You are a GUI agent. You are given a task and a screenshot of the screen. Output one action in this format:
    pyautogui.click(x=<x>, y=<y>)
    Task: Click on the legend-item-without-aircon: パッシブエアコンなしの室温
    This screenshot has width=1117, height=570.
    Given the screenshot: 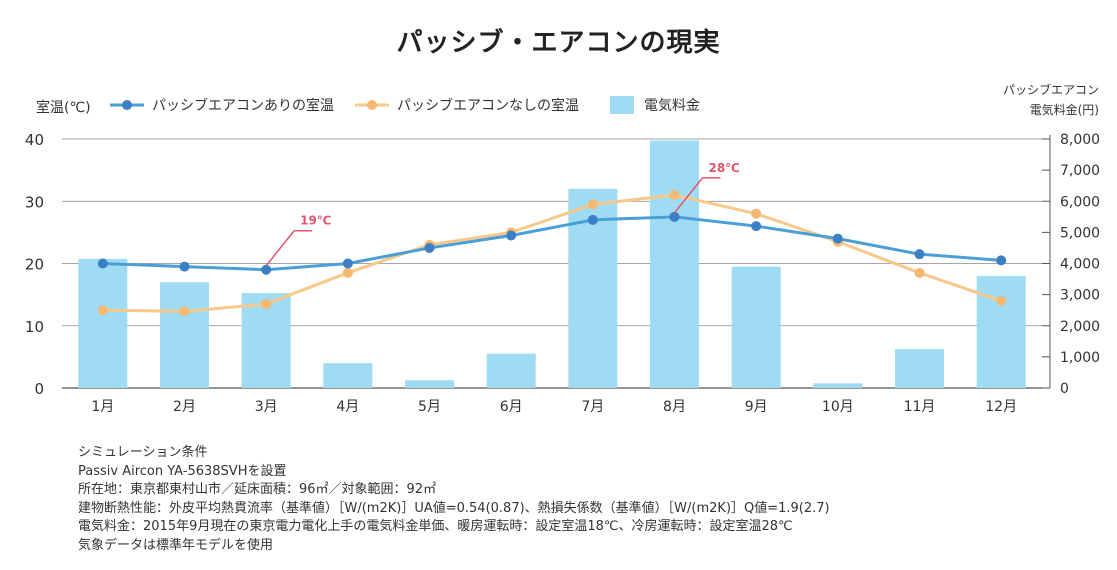 What is the action you would take?
    pyautogui.click(x=467, y=105)
    